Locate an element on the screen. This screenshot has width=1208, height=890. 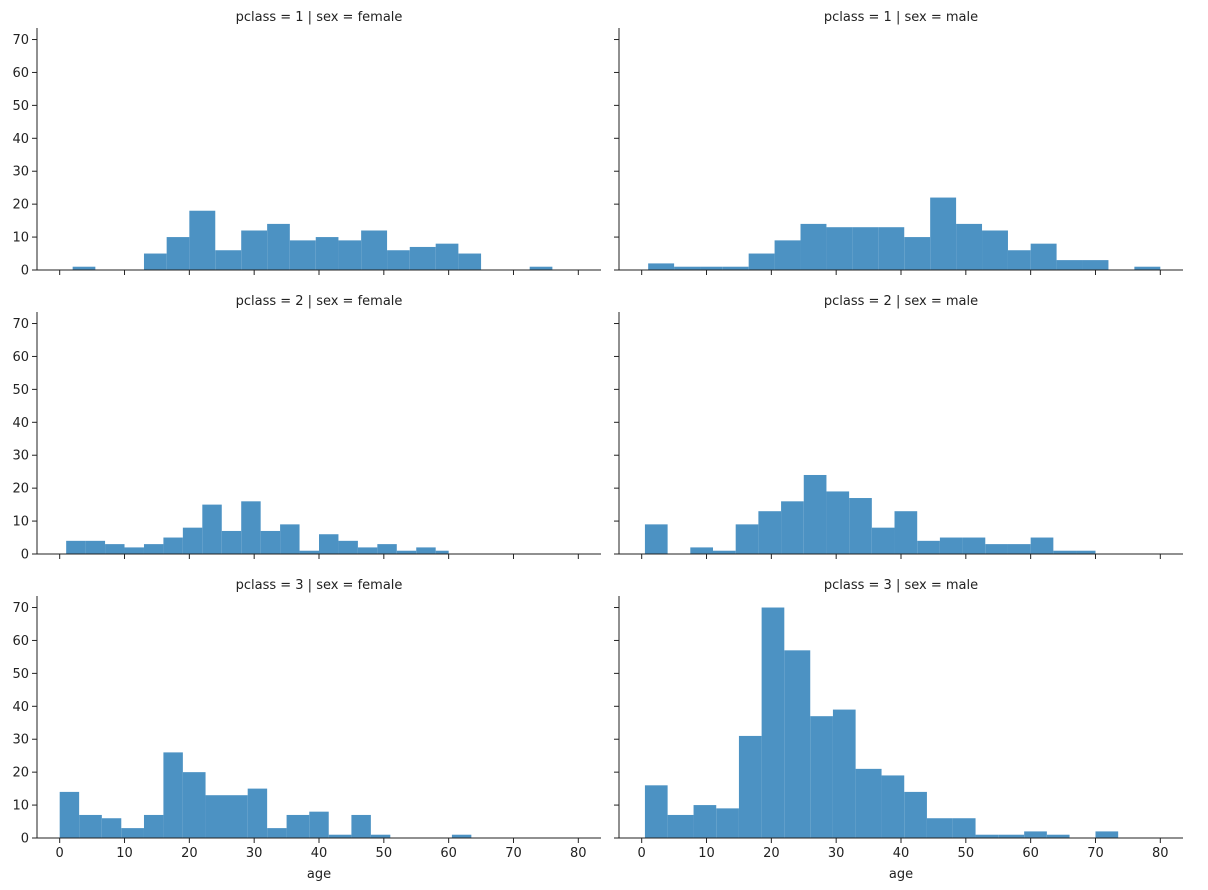
x-axis-label: age is located at coordinates (901, 874).